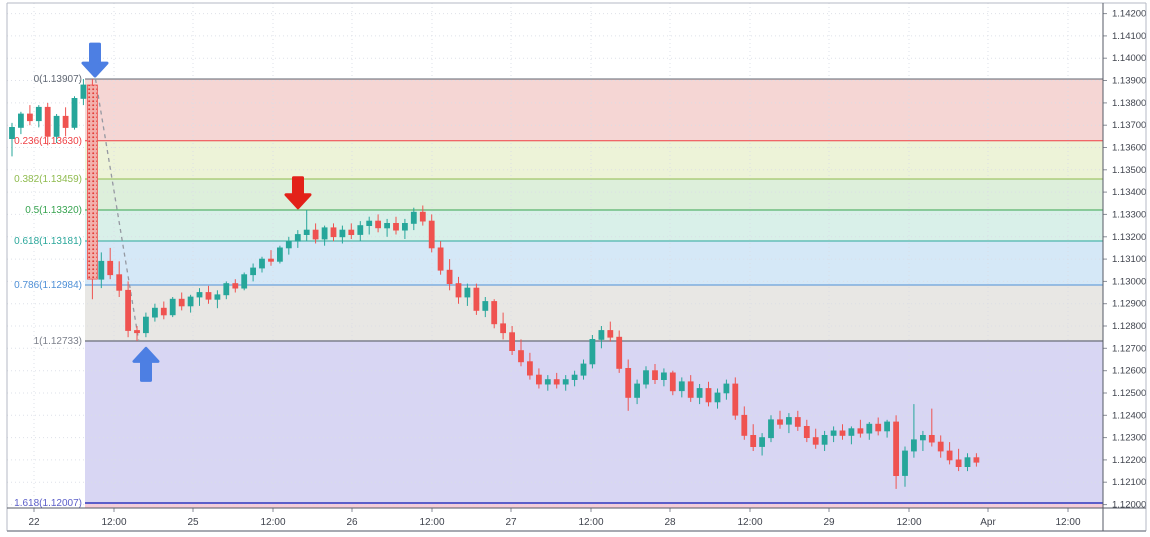 This screenshot has width=1150, height=537. I want to click on svg-text: 1.13300, so click(1129, 214).